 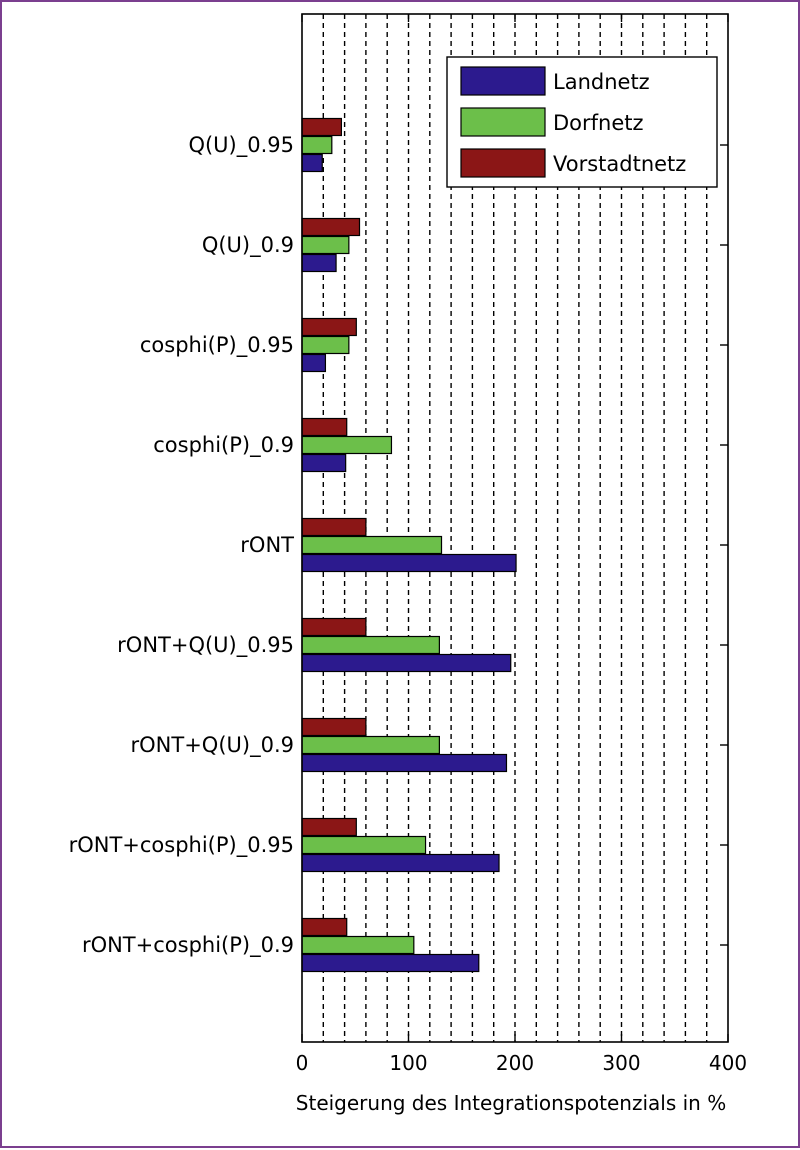 I want to click on y-tick-label: rONT+Q(U)_0.95, so click(x=205, y=645).